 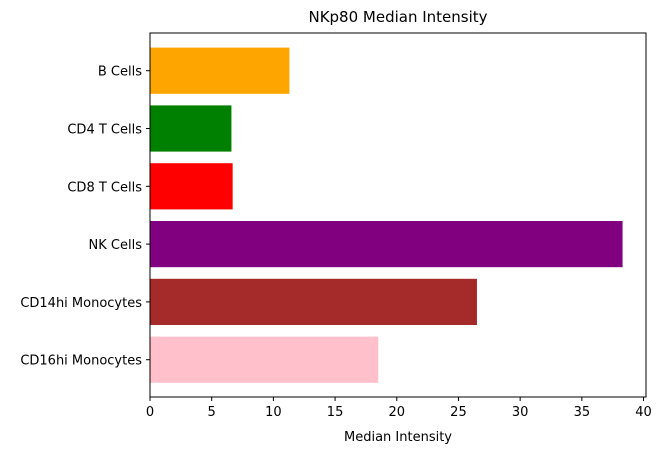 What do you see at coordinates (120, 72) in the screenshot?
I see `y-tick-label: B Cells` at bounding box center [120, 72].